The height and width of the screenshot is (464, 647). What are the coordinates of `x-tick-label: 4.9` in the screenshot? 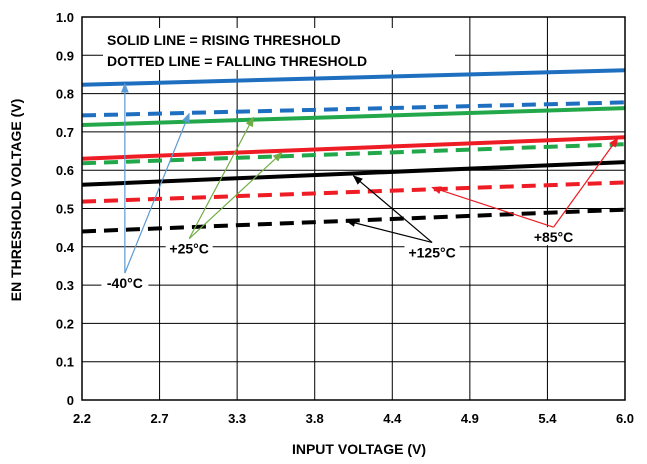 It's located at (470, 418).